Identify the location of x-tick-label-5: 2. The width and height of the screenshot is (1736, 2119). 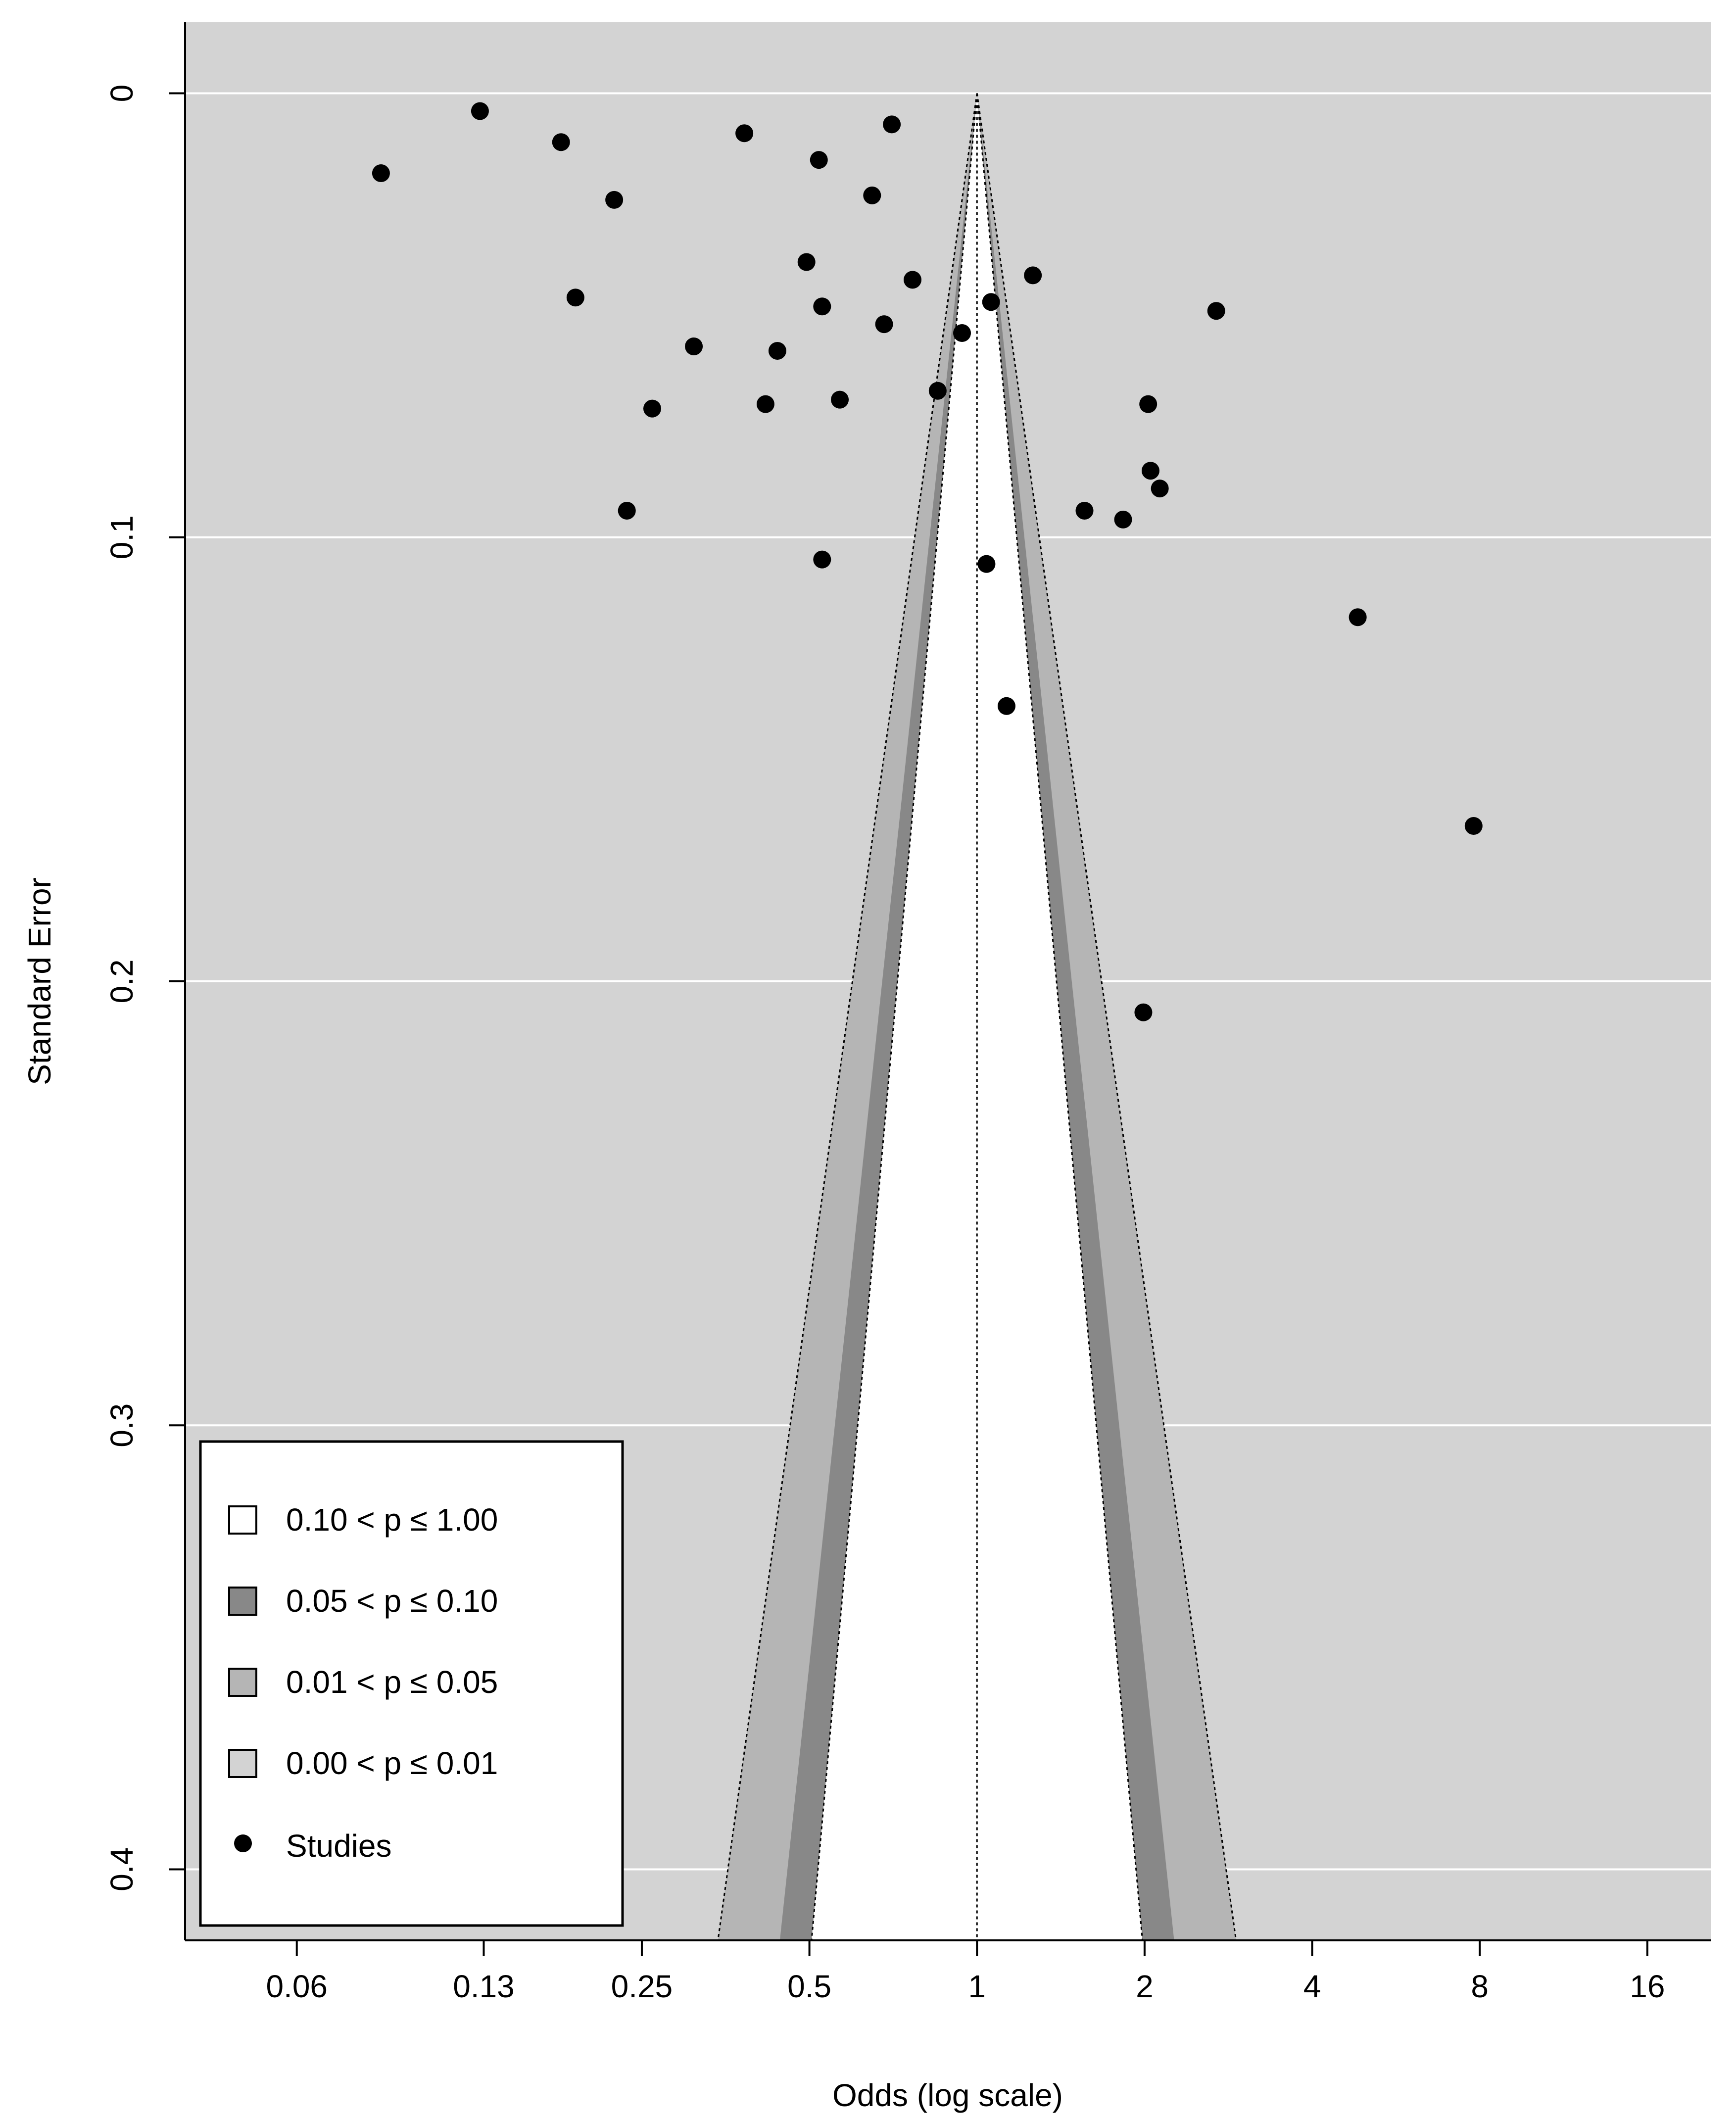
(1145, 1986).